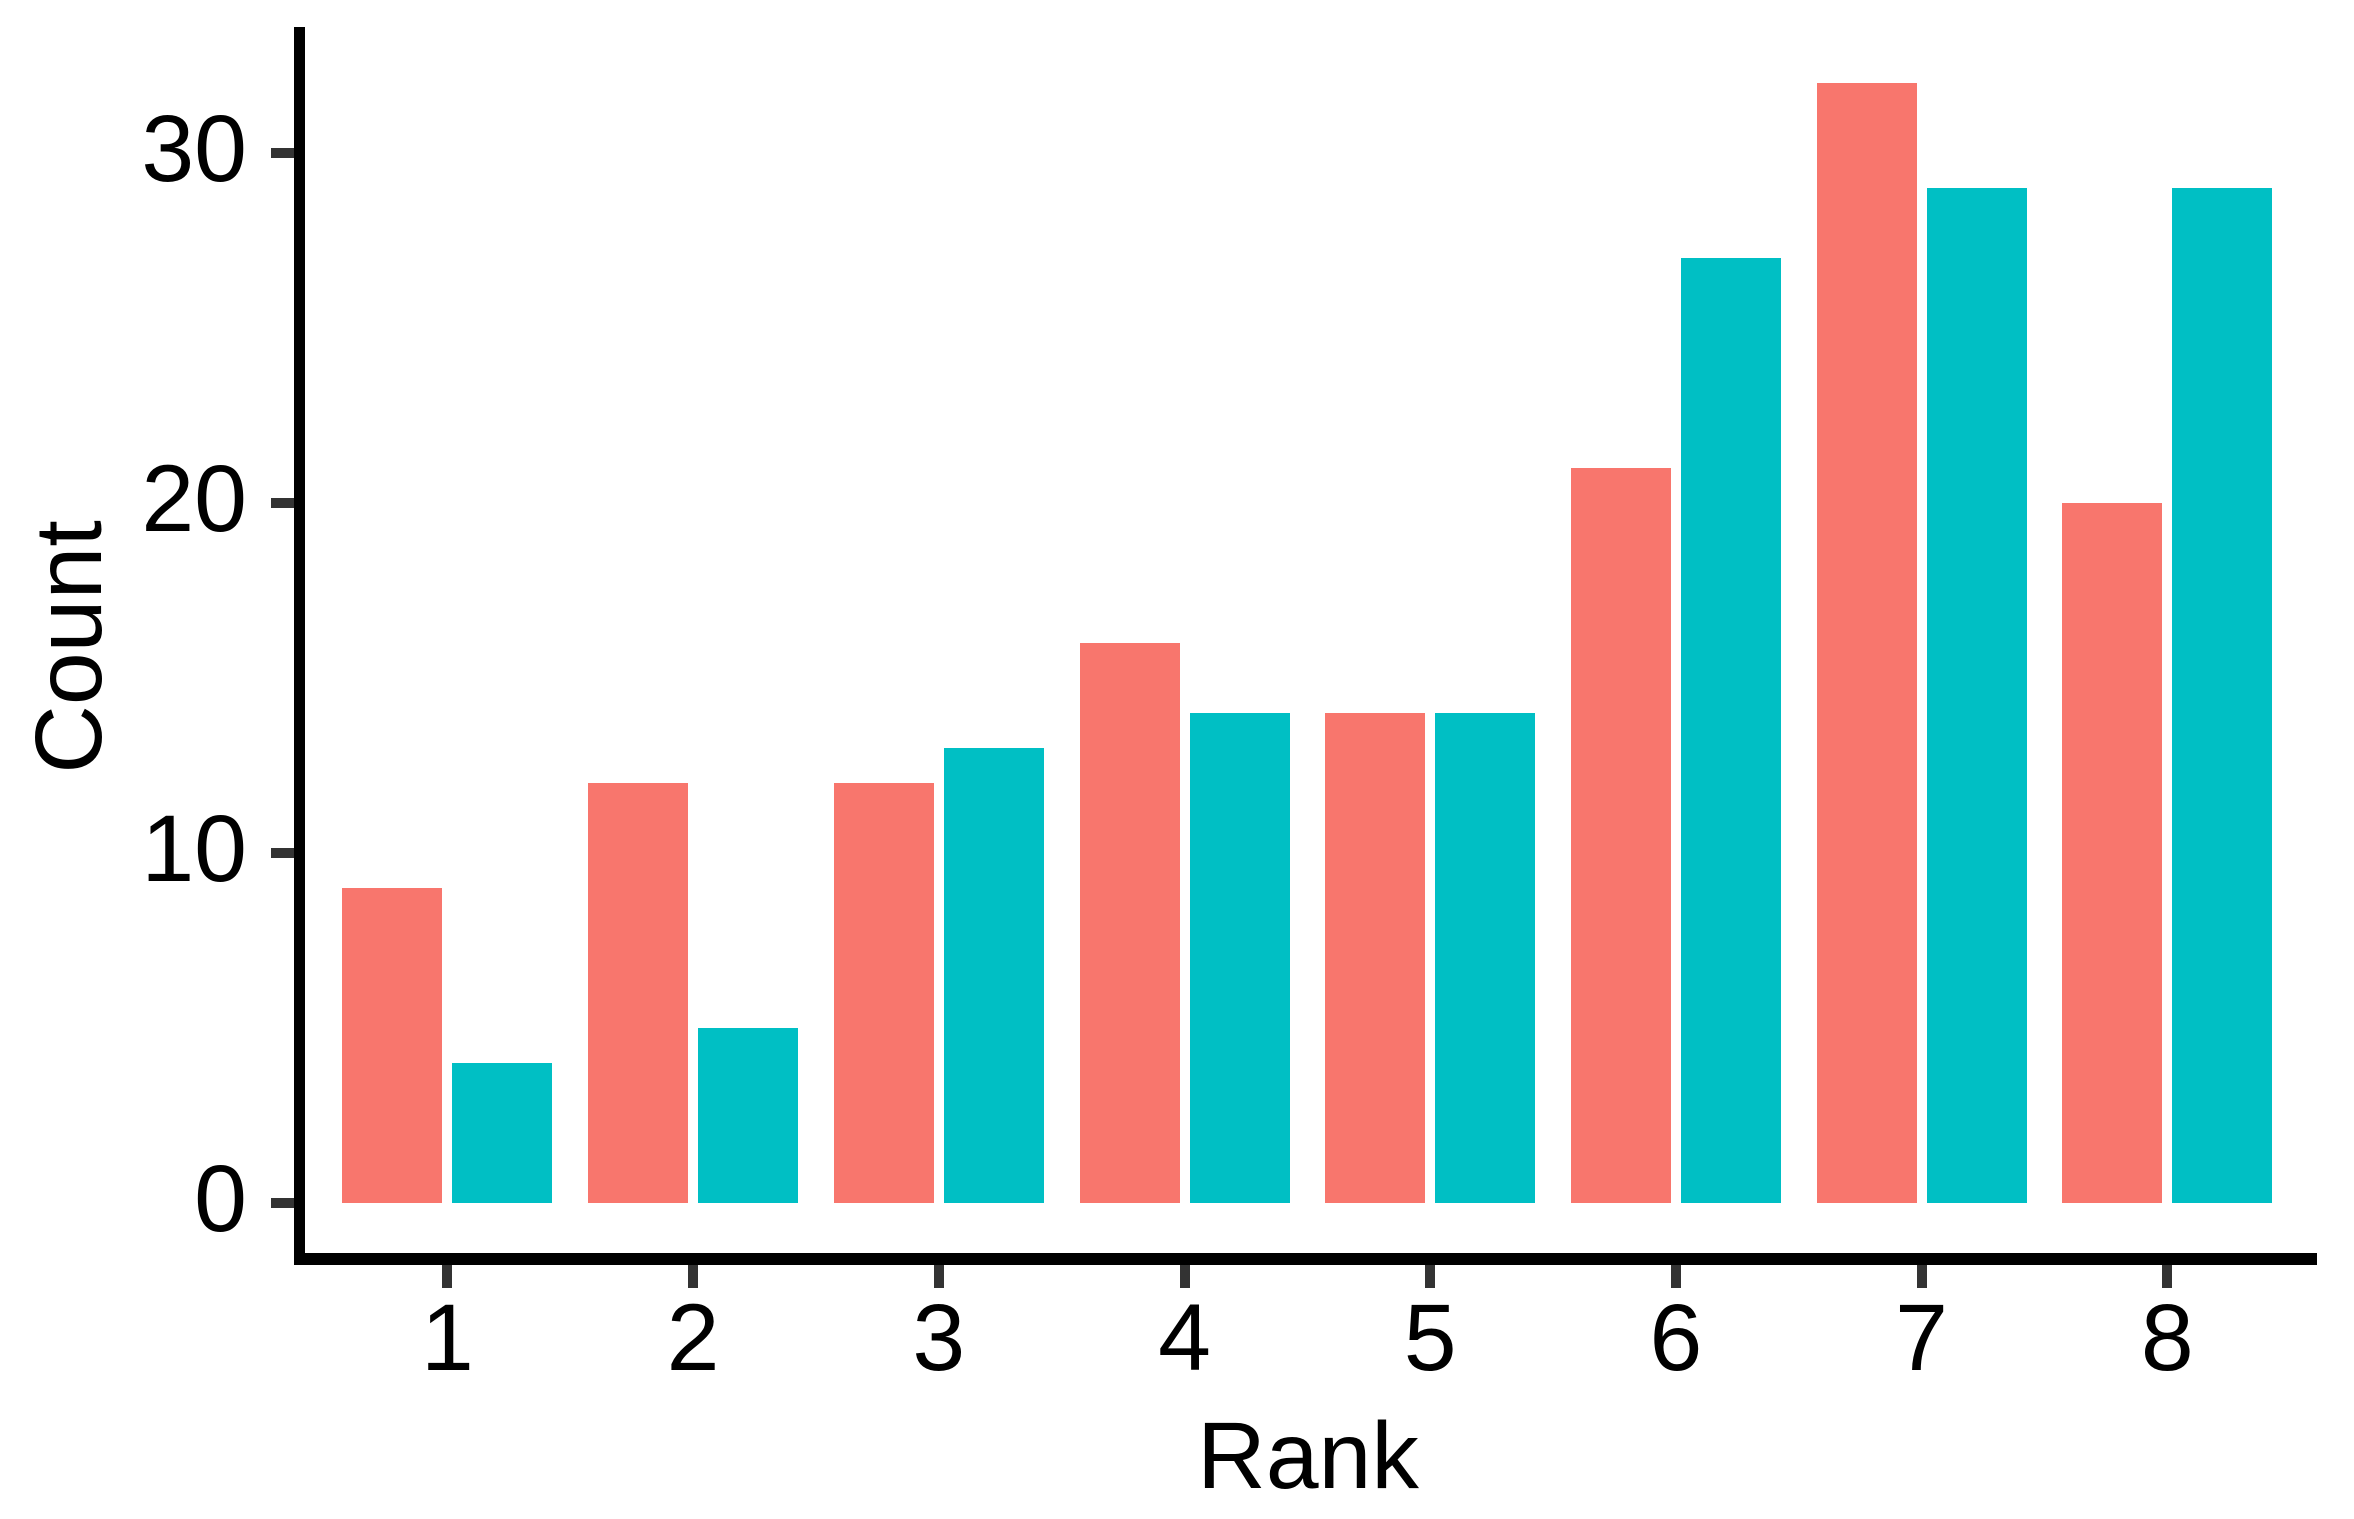 This screenshot has height=1519, width=2354. Describe the element at coordinates (1922, 1338) in the screenshot. I see `x-tick-label-7: 7` at that location.